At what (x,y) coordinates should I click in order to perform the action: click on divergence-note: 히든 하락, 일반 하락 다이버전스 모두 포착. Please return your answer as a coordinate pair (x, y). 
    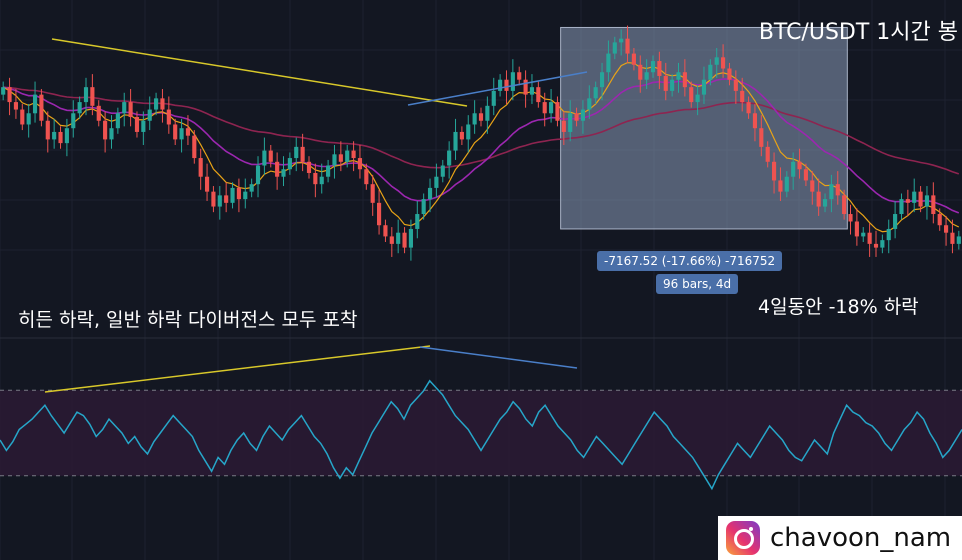
    Looking at the image, I should click on (188, 320).